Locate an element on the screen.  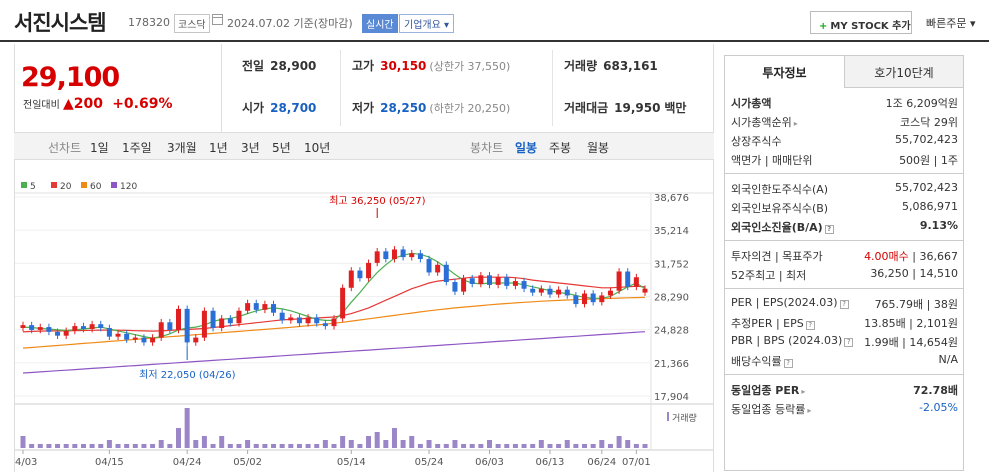
period-3y: 3년 is located at coordinates (250, 148).